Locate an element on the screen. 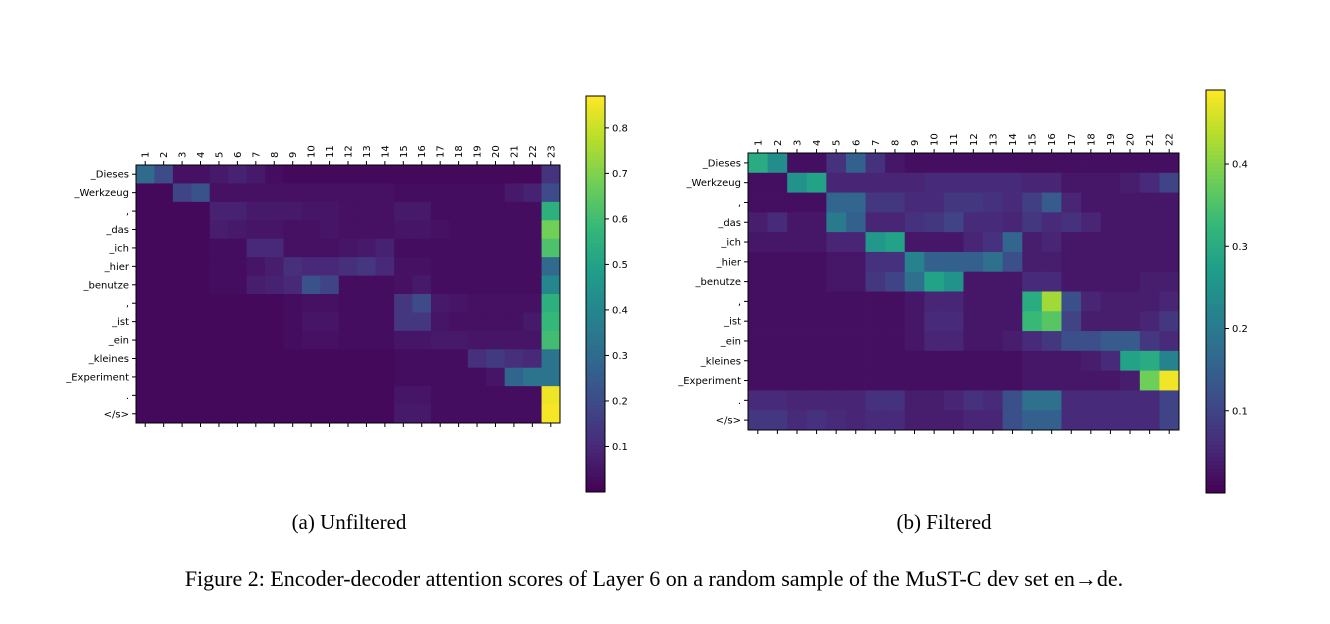  y-tick-label: _ist is located at coordinates (732, 322).